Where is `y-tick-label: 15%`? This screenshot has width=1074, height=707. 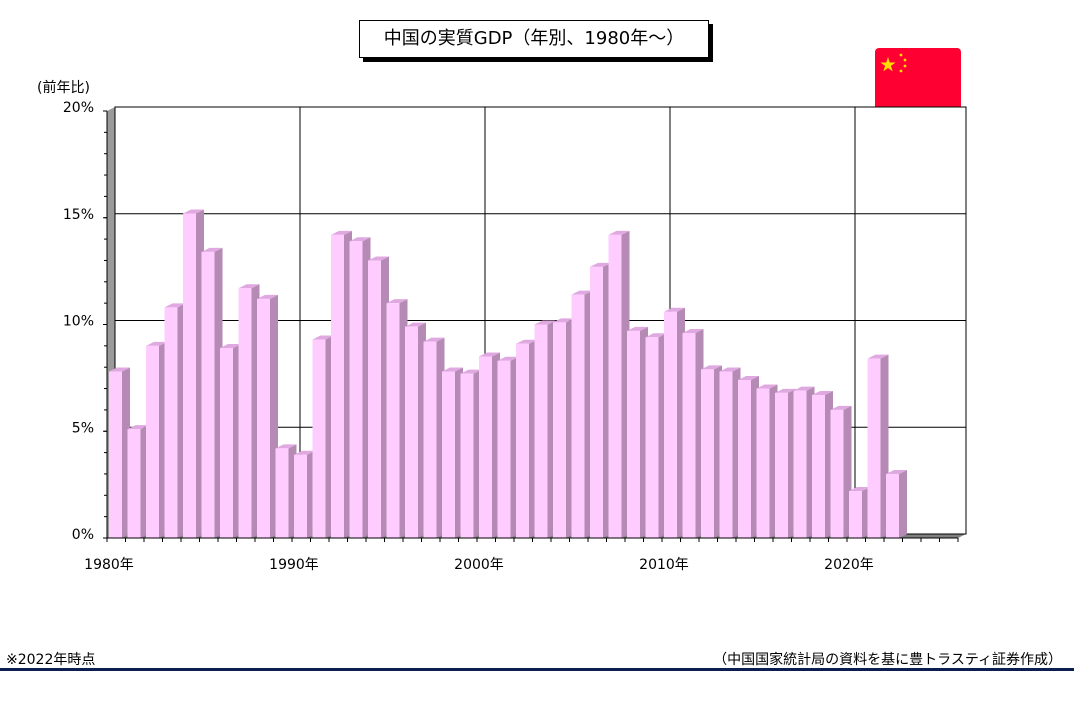 y-tick-label: 15% is located at coordinates (78, 215).